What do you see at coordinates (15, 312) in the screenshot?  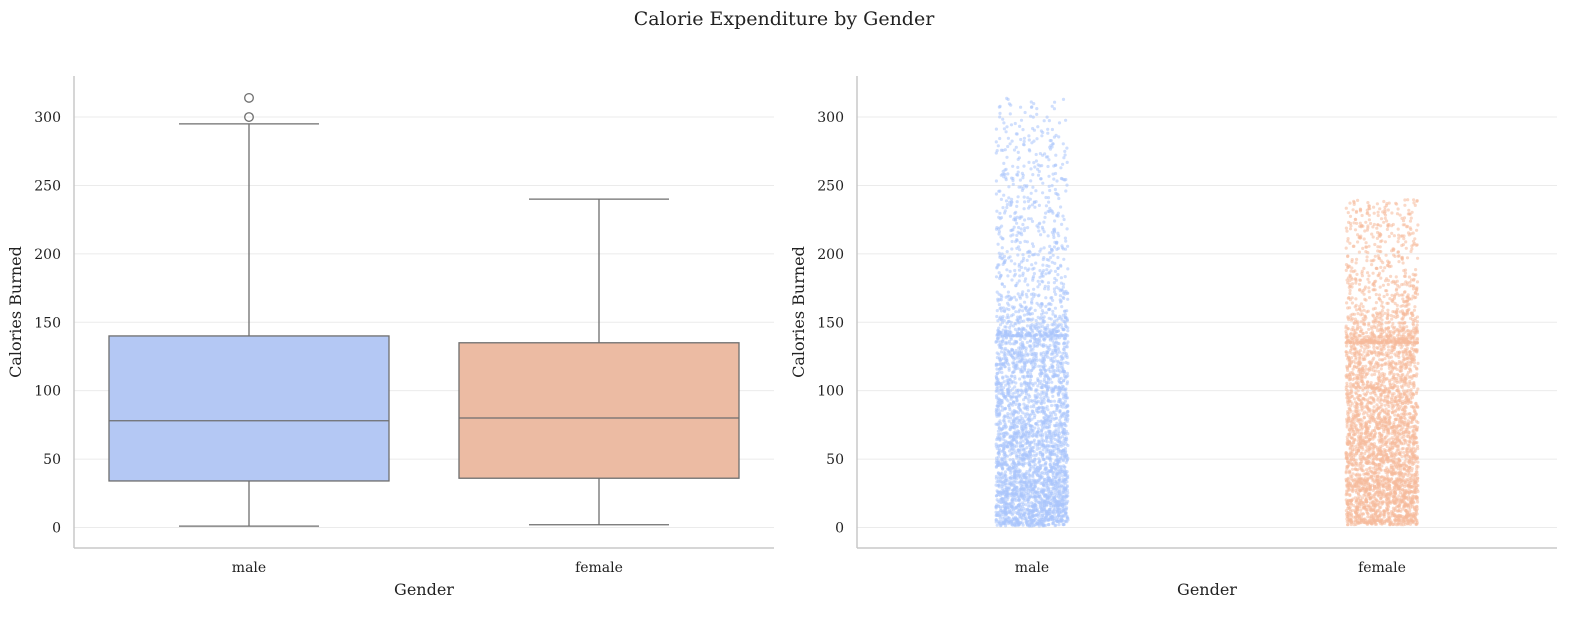 I see `y-axis-label: Calories Burned` at bounding box center [15, 312].